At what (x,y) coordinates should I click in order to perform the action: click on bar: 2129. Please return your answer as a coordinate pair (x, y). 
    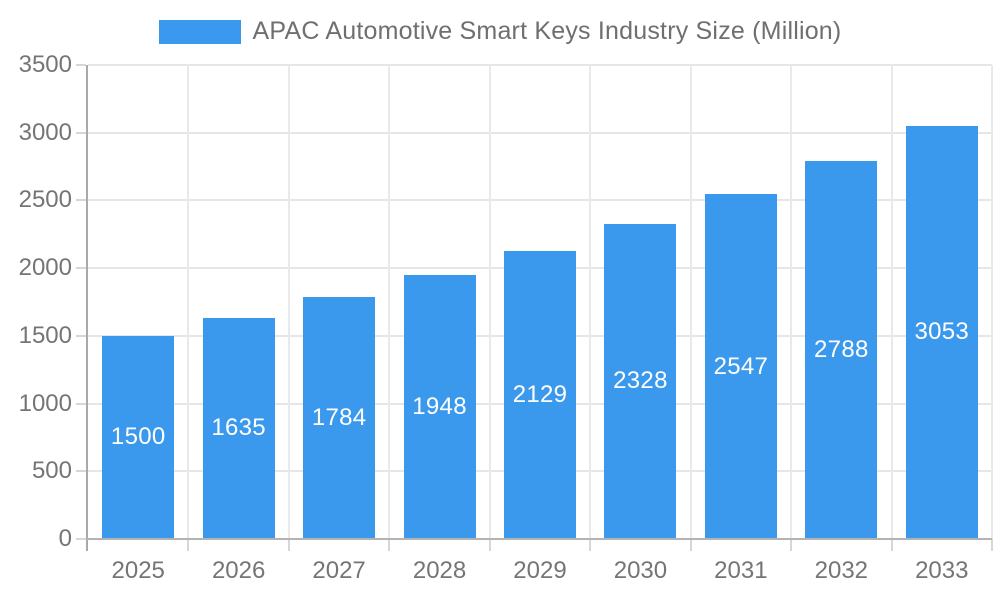
    Looking at the image, I should click on (540, 394).